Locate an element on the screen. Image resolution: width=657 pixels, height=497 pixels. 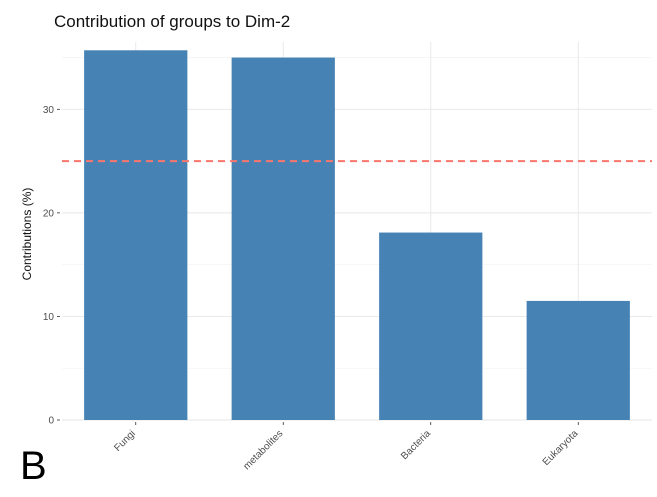
x-tick-label-metabolites: metabolites is located at coordinates (263, 450).